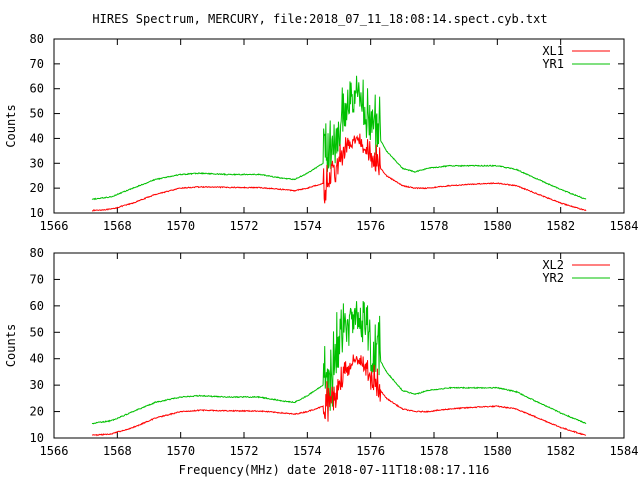 The height and width of the screenshot is (480, 640). What do you see at coordinates (553, 51) in the screenshot?
I see `legend-label-xl1: XL1` at bounding box center [553, 51].